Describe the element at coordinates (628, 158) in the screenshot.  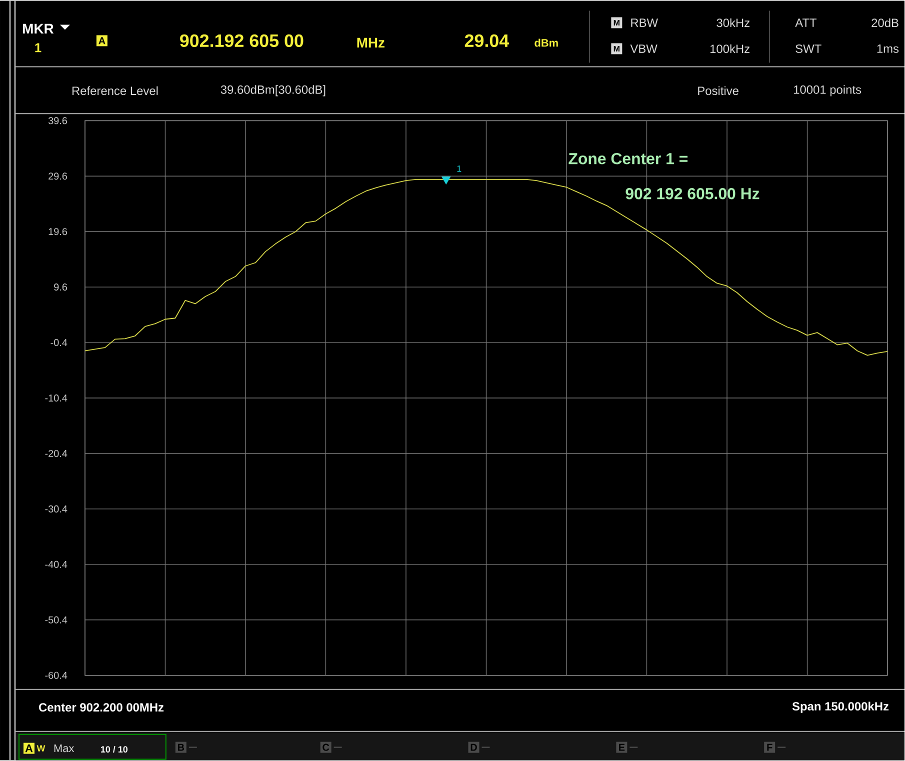
I see `annotation: Zone Center 1 =` at that location.